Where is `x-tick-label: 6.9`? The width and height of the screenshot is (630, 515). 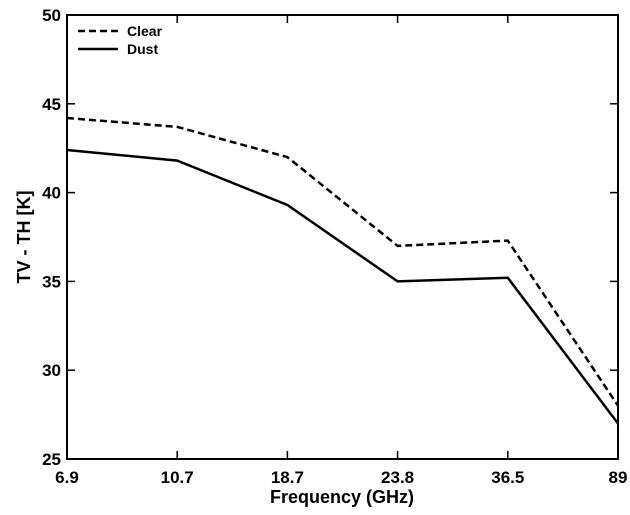
x-tick-label: 6.9 is located at coordinates (67, 477).